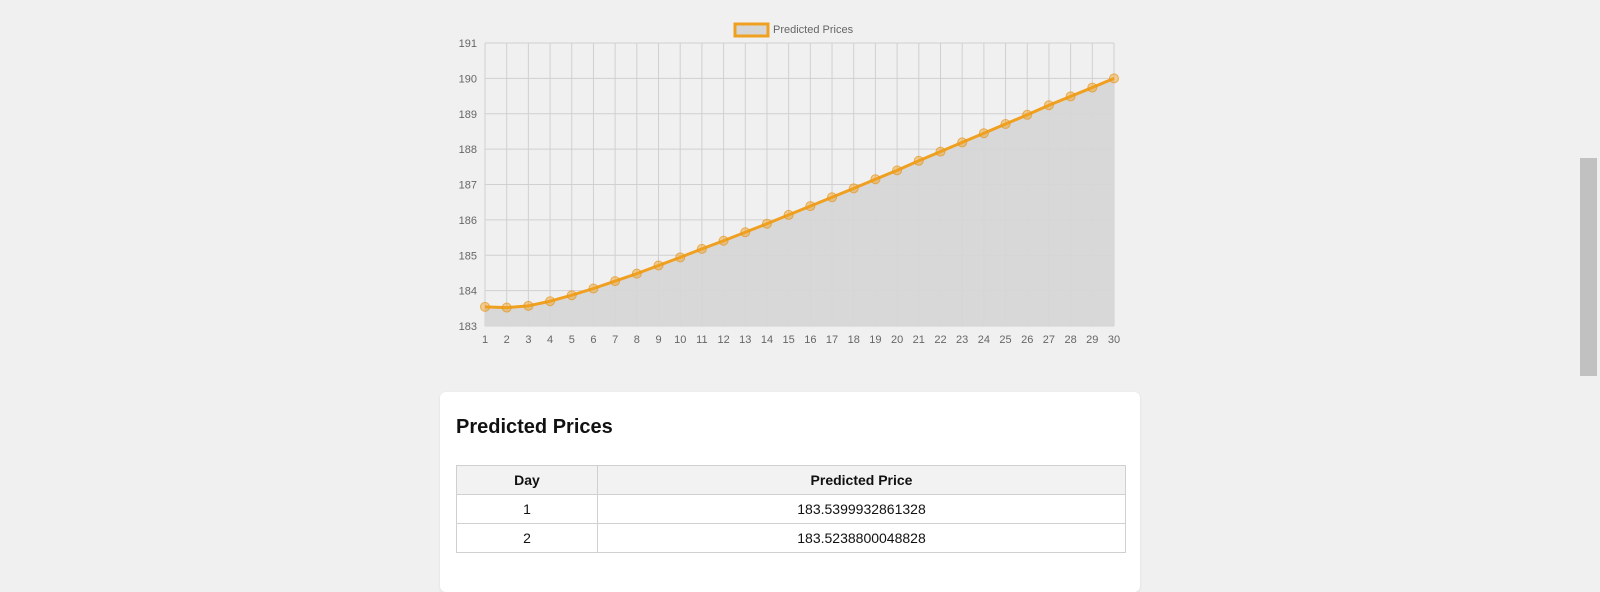  Describe the element at coordinates (1005, 340) in the screenshot. I see `x-tick-label: 25` at that location.